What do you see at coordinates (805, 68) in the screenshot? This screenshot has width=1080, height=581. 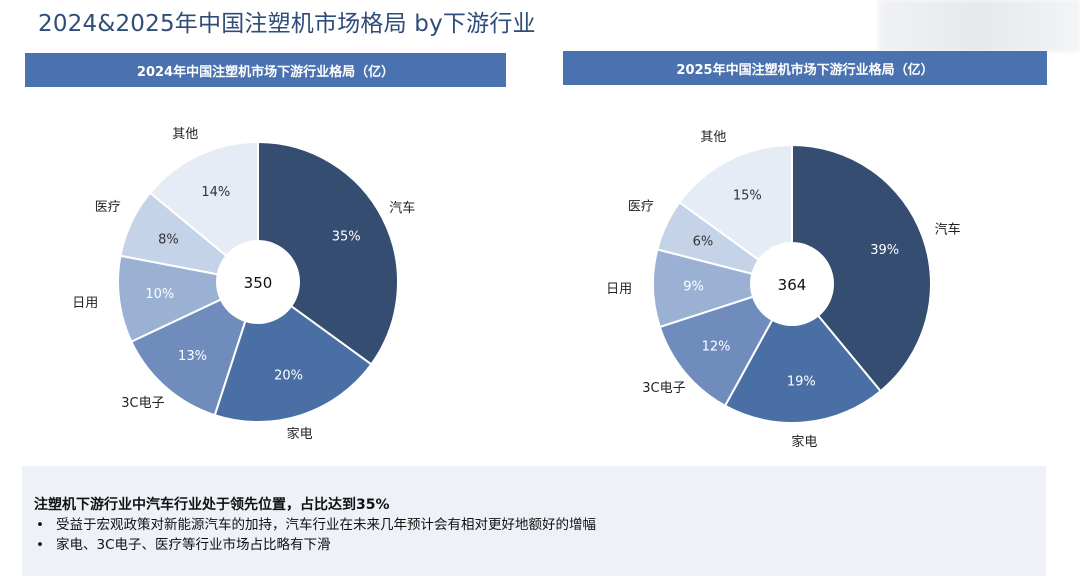 I see `chart-title-2025: 2025年中国注塑机市场下游行业格局（亿）` at bounding box center [805, 68].